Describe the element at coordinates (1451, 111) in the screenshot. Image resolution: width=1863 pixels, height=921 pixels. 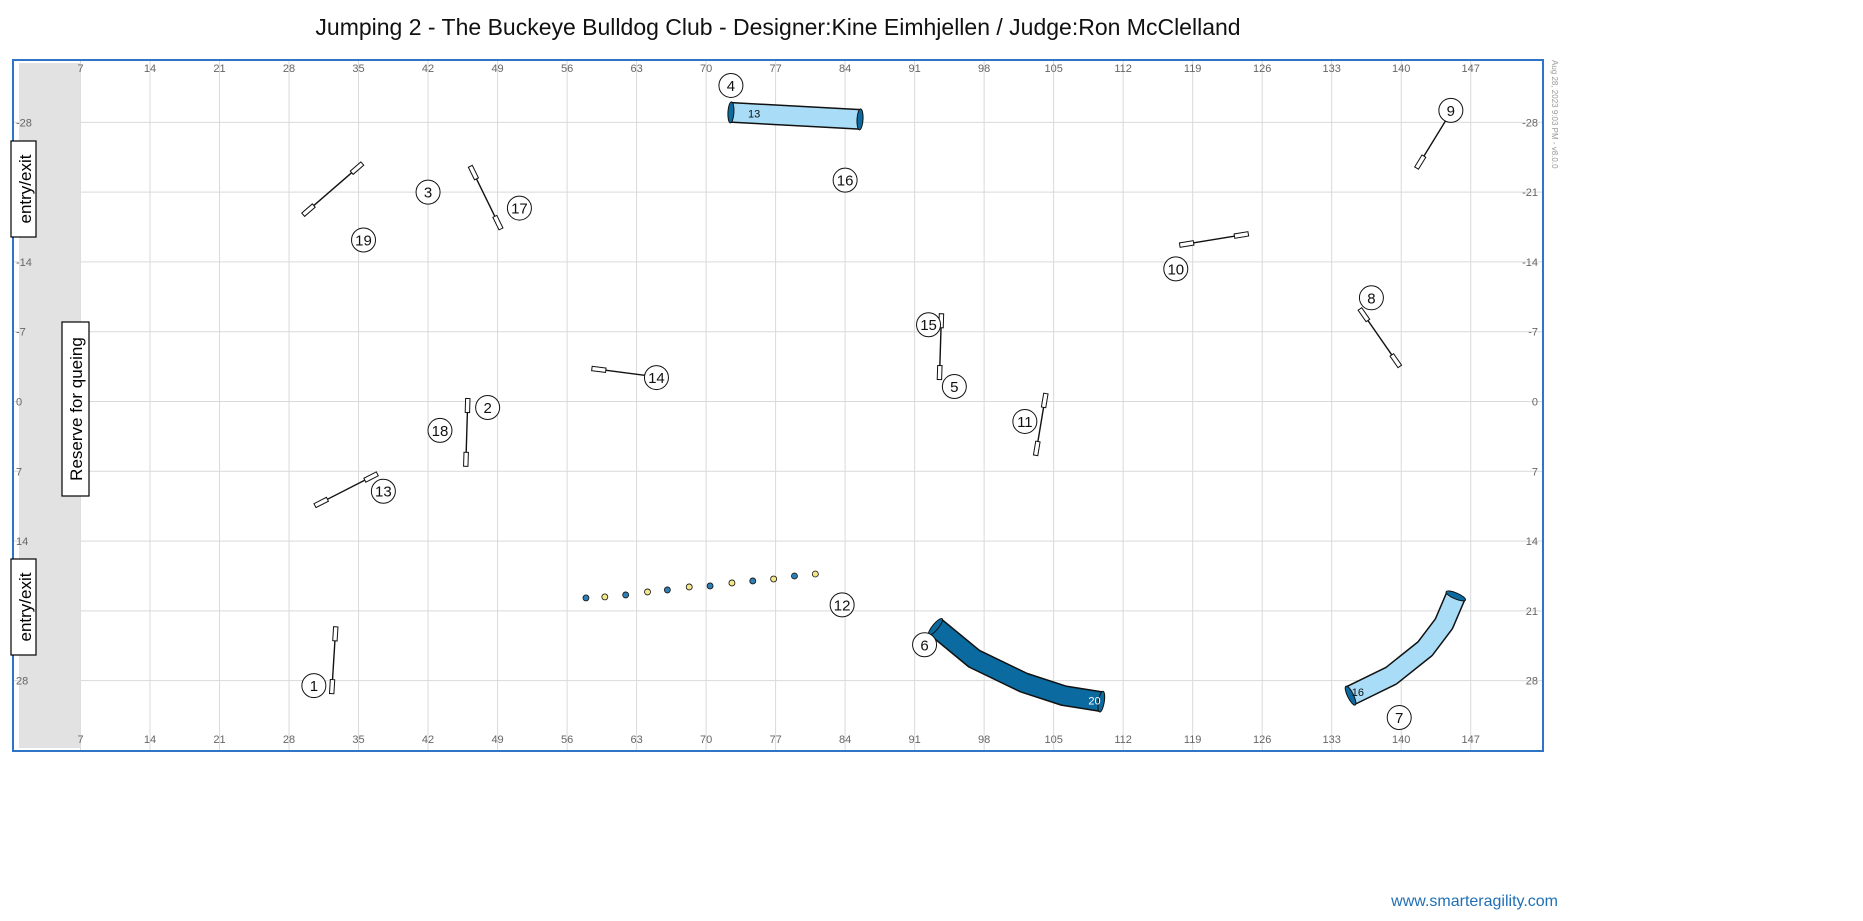
I see `number-label: 9` at that location.